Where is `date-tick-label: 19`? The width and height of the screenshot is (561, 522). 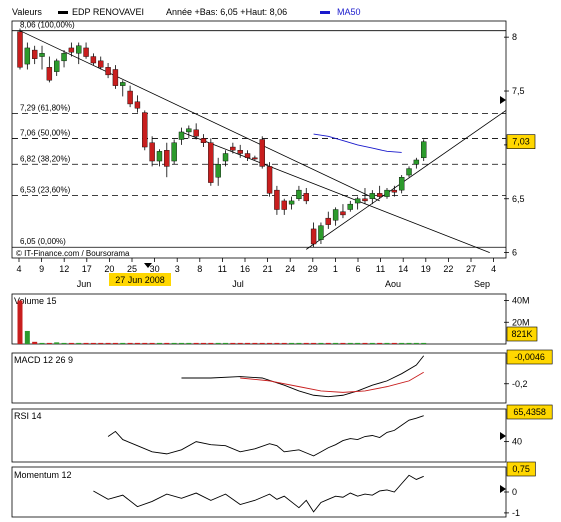 date-tick-label: 19 is located at coordinates (426, 269).